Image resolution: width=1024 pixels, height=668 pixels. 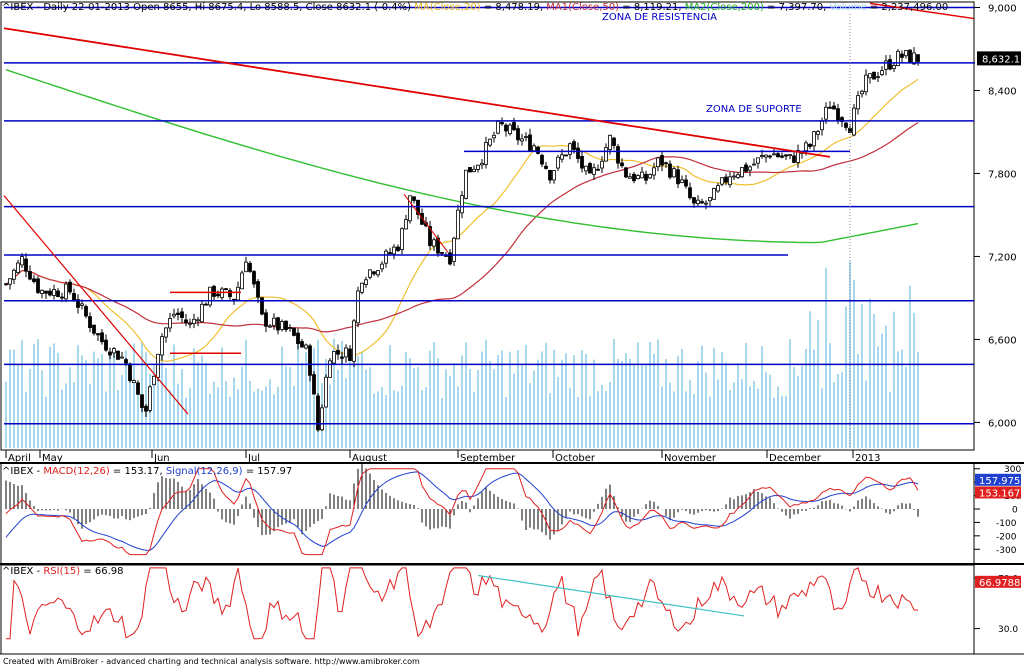 What do you see at coordinates (23, 471) in the screenshot?
I see `macd-header-prefix: ^IBEX -` at bounding box center [23, 471].